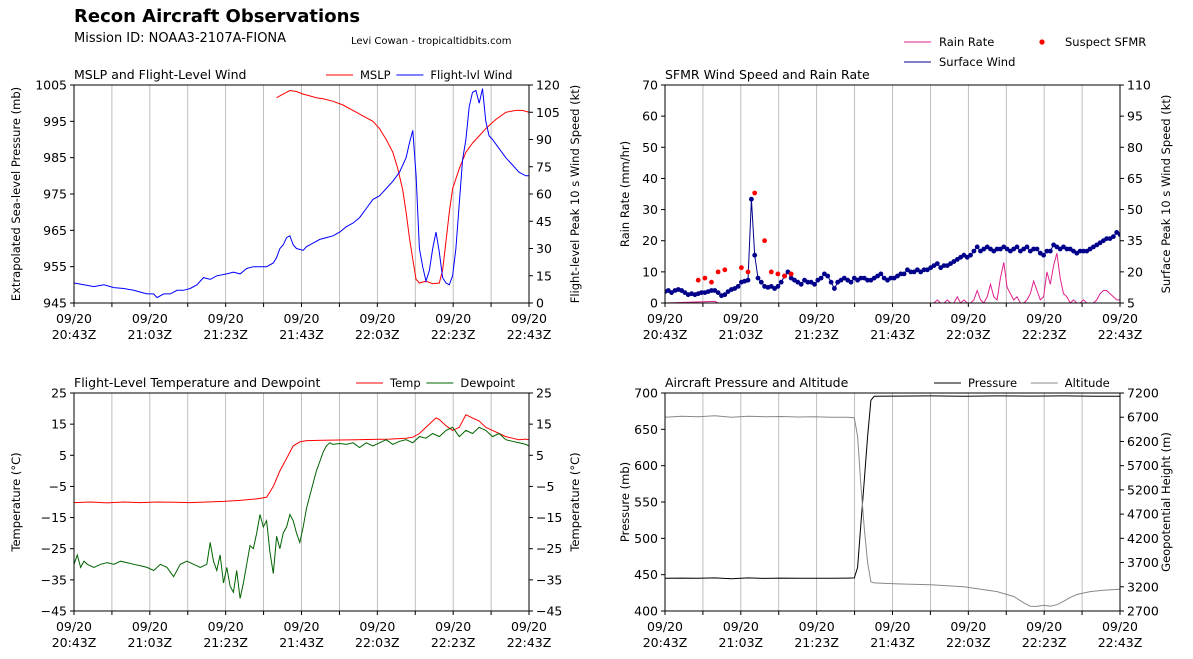  What do you see at coordinates (650, 271) in the screenshot?
I see `y-tick-label: 10` at bounding box center [650, 271].